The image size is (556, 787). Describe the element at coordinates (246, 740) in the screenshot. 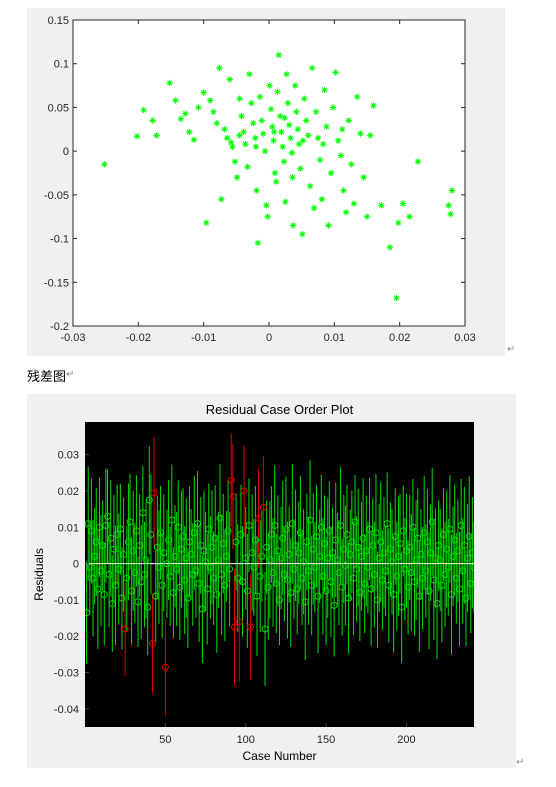

I see `x-tick-label: 100` at that location.